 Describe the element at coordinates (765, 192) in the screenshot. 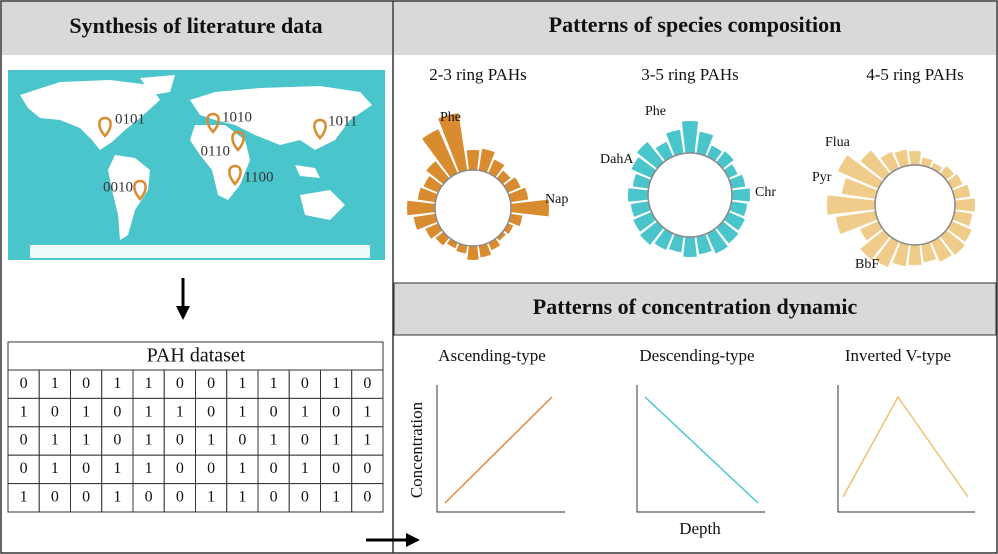

I see `callout: Chr` at that location.